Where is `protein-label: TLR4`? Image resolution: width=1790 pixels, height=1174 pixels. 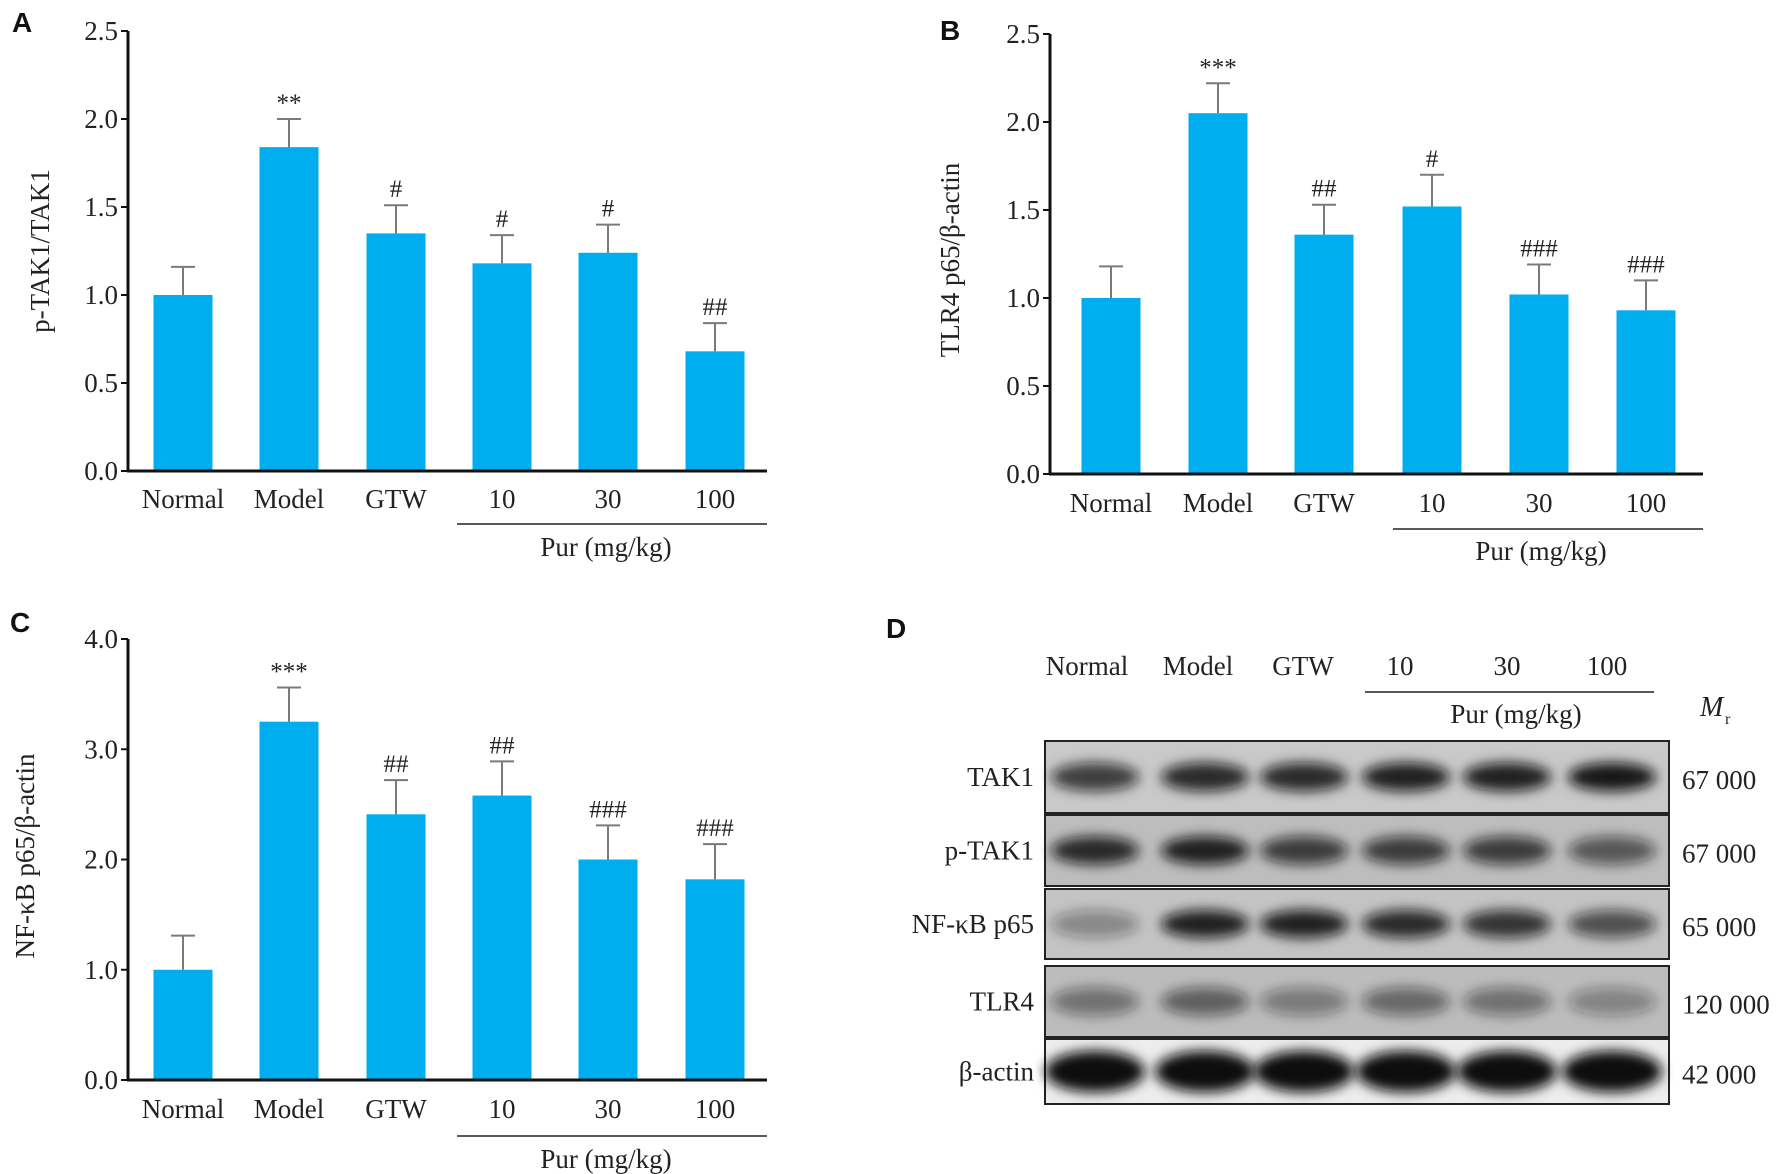 protein-label: TLR4 is located at coordinates (1002, 1002).